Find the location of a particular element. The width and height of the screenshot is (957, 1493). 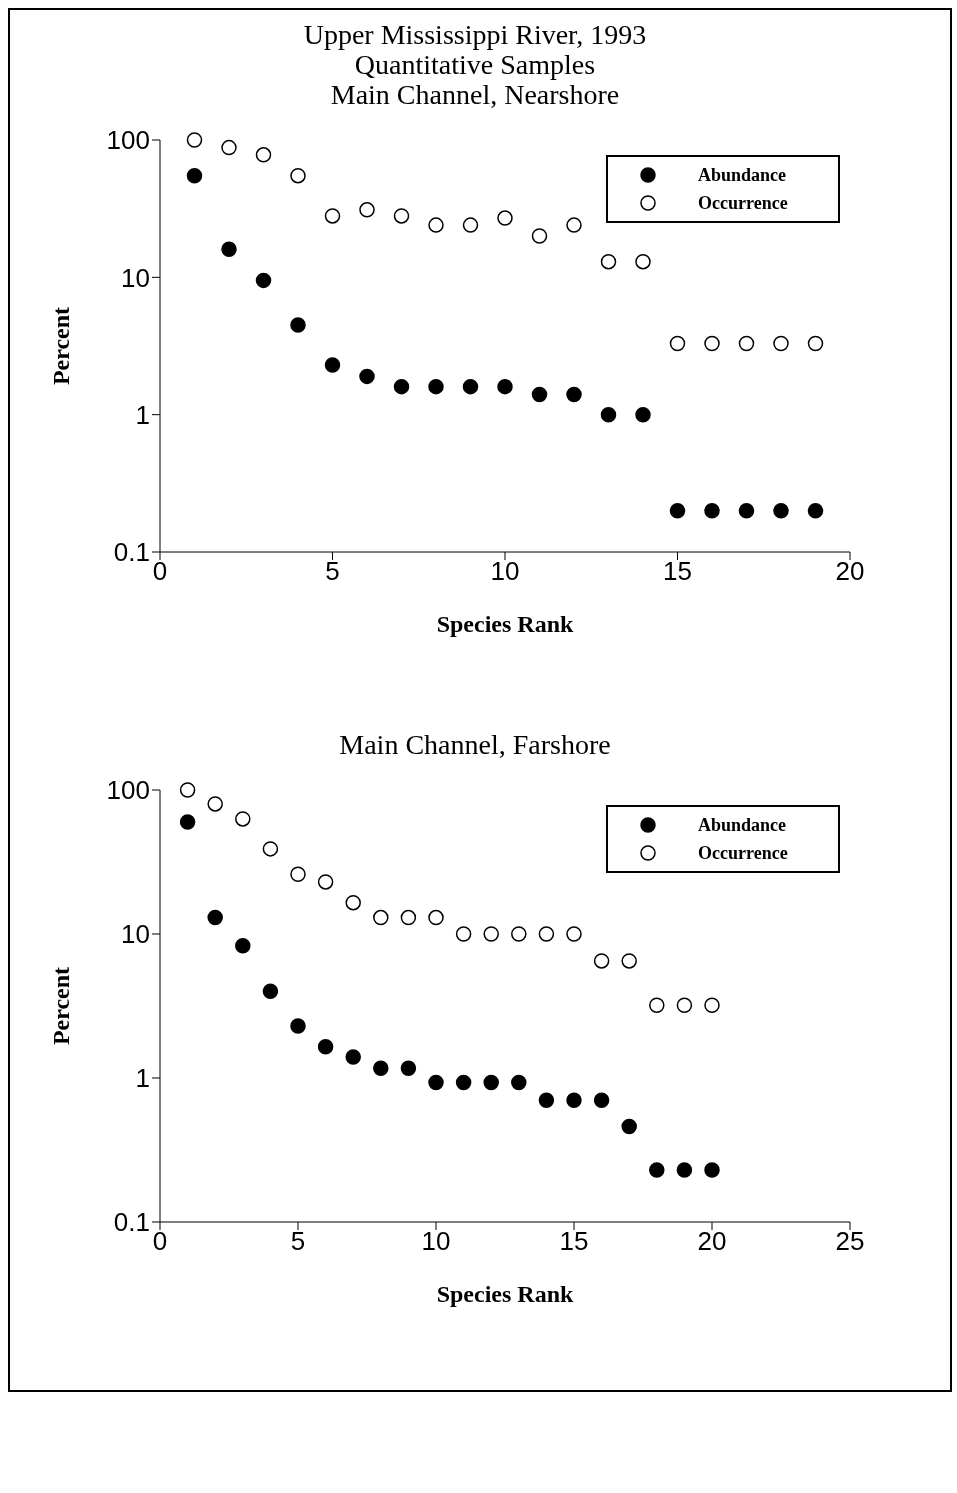

x-tick-label: 15 is located at coordinates (677, 571).